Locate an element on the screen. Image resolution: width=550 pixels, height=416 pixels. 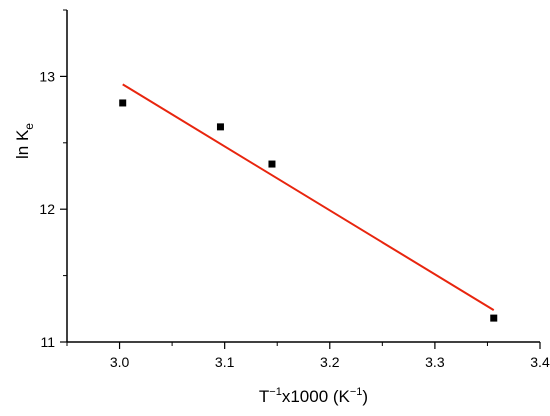
x-axis-label-sup2: −1 is located at coordinates (356, 392).